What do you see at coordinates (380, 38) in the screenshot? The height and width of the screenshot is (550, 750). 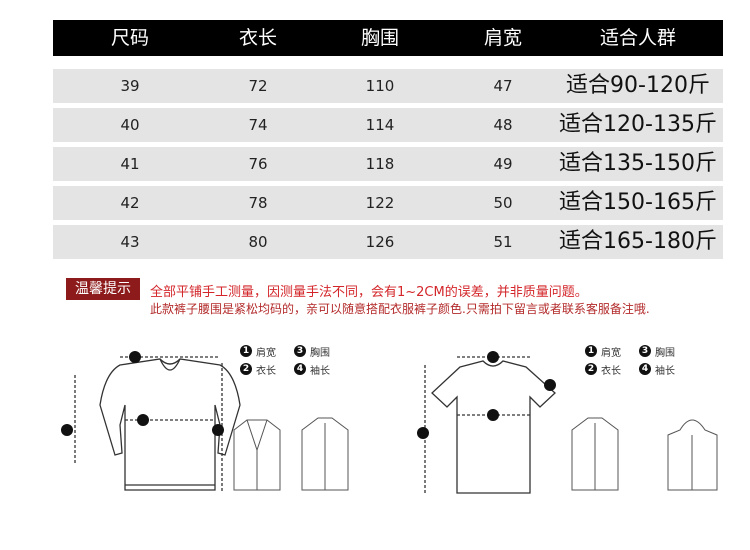 I see `header-chest: 胸围` at bounding box center [380, 38].